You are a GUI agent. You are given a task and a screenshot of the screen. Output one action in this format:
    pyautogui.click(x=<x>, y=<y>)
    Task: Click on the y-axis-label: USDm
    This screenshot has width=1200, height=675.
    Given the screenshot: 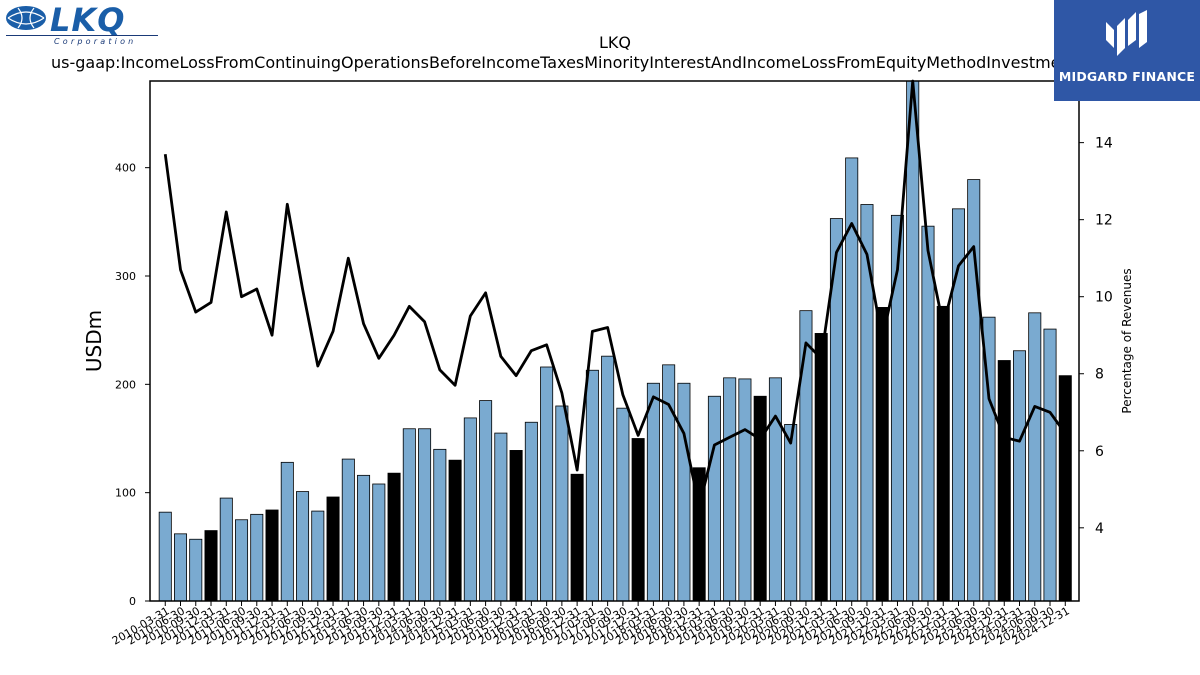 What is the action you would take?
    pyautogui.click(x=94, y=341)
    